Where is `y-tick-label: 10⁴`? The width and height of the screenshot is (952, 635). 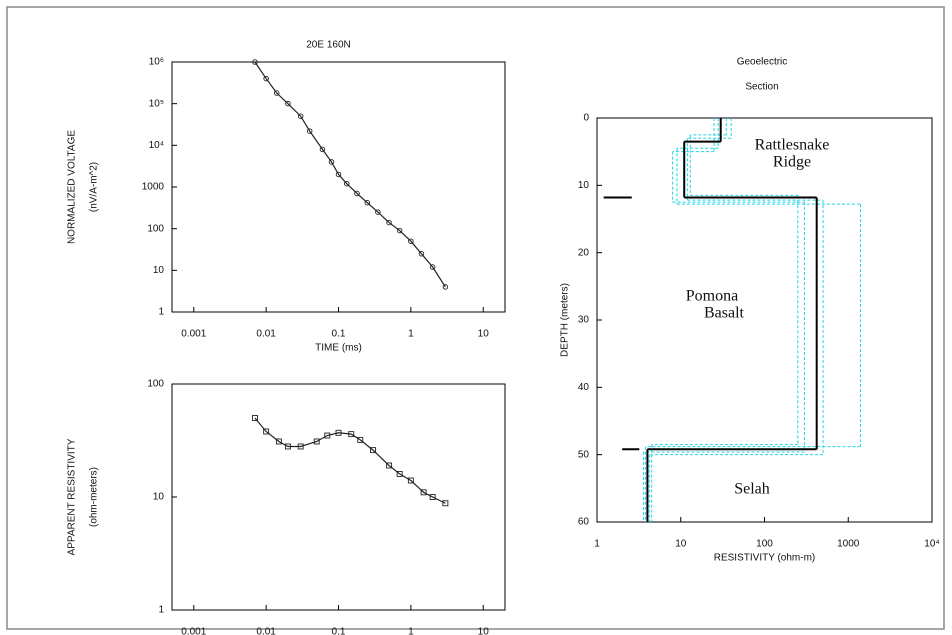 y-tick-label: 10⁴ is located at coordinates (156, 145).